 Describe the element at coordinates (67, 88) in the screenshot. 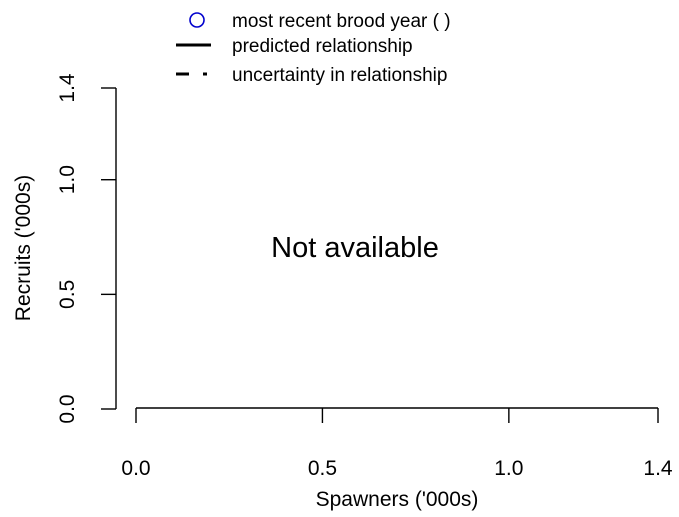

I see `y-tick-label: 1.4` at that location.